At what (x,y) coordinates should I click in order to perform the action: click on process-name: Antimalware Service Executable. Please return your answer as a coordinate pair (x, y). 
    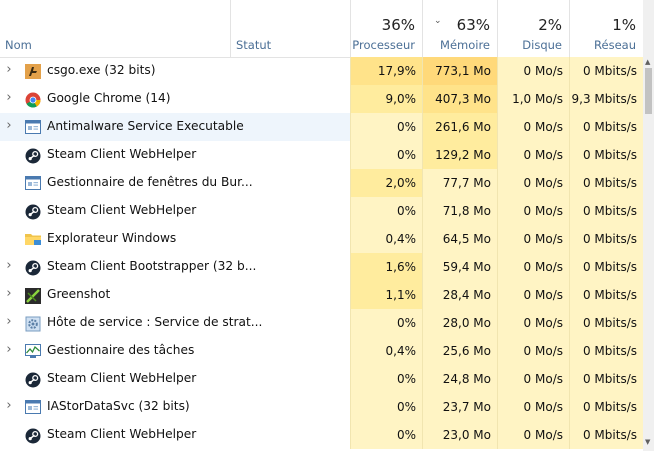
    Looking at the image, I should click on (145, 126).